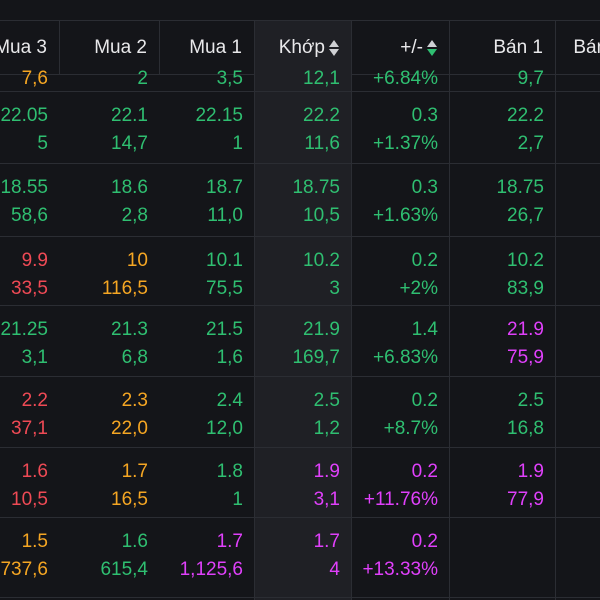 The height and width of the screenshot is (600, 600). I want to click on header-mua1-label: Mua 1, so click(215, 47).